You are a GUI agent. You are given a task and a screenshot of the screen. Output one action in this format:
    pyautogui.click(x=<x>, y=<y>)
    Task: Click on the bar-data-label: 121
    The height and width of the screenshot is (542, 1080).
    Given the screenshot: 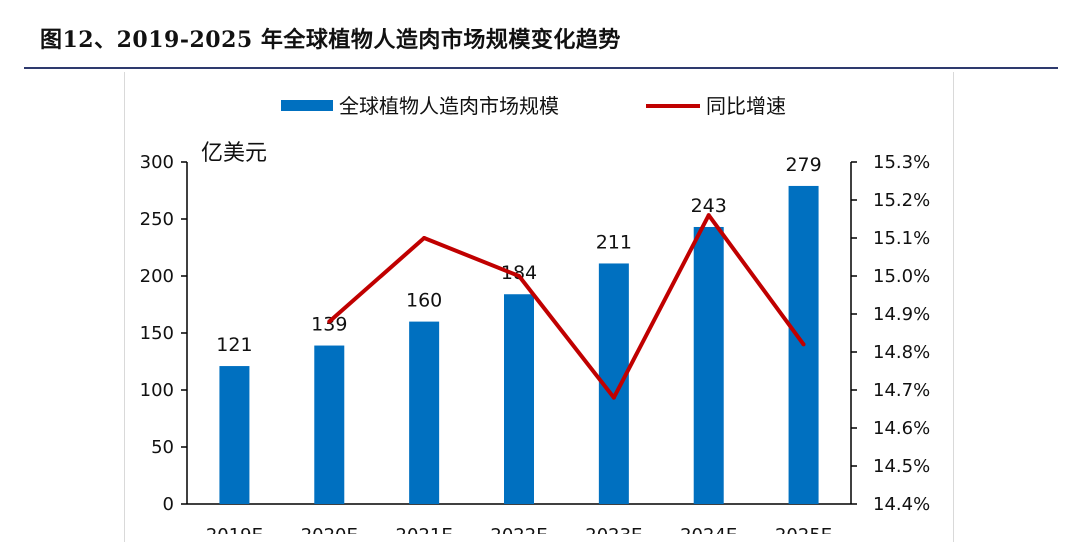 What is the action you would take?
    pyautogui.click(x=234, y=345)
    